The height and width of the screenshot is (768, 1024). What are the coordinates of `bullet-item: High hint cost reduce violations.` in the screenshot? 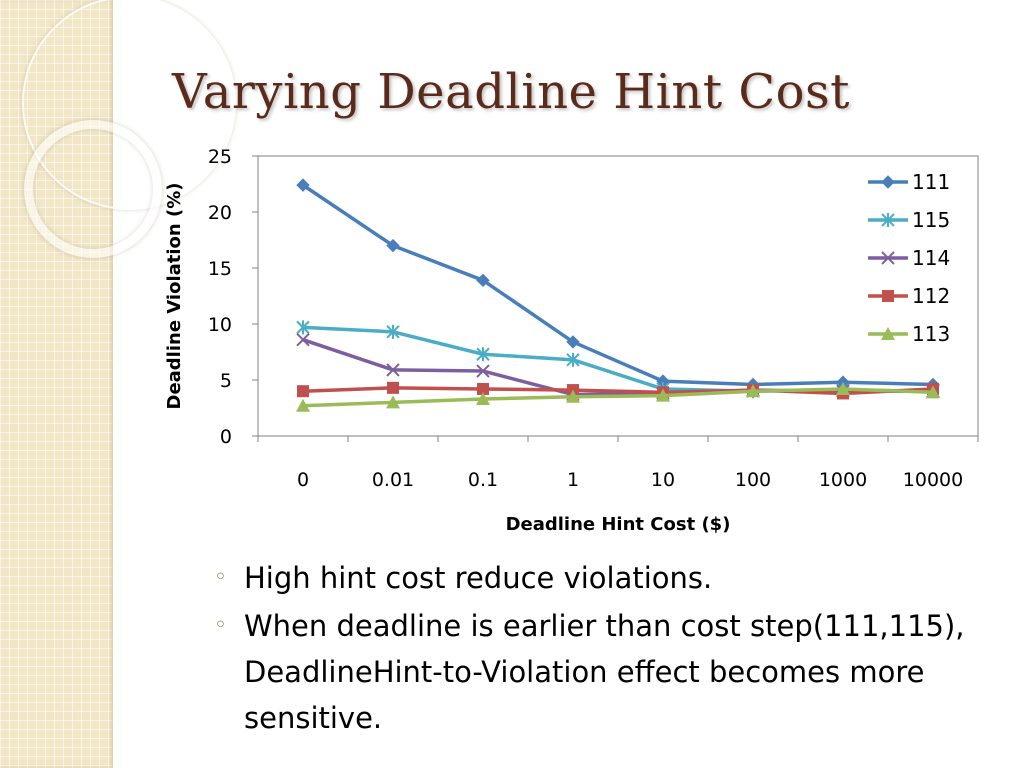 It's located at (609, 578).